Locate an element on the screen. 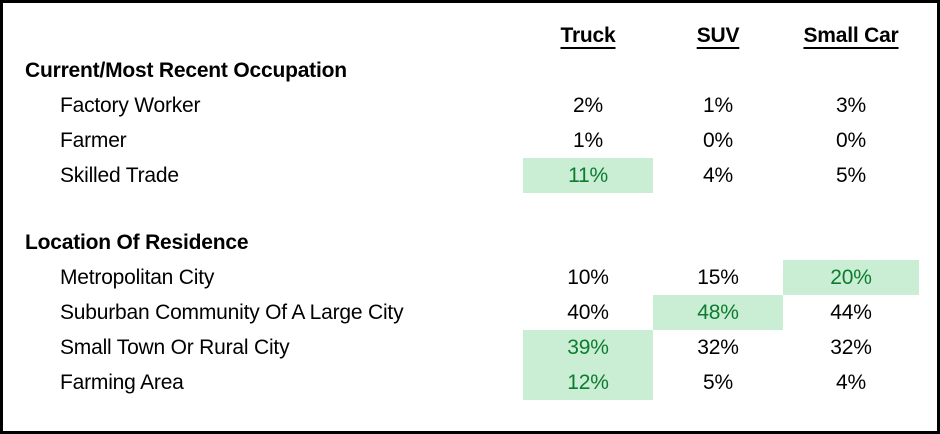  column-header-small-car-label: Small Car is located at coordinates (851, 35).